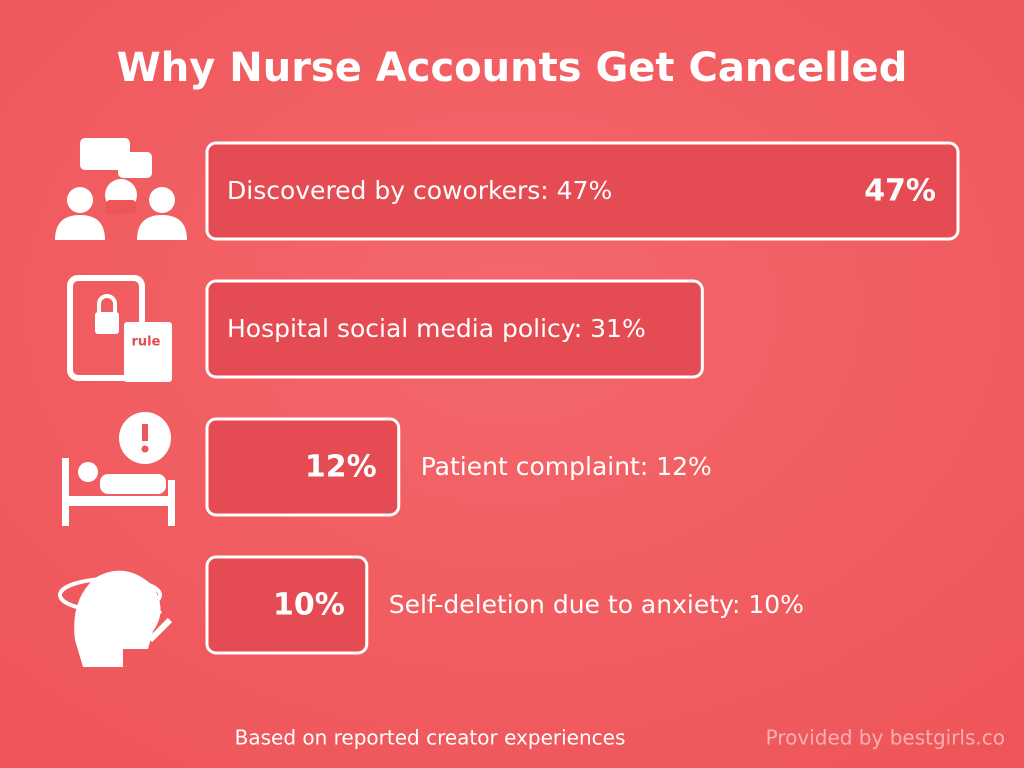 This screenshot has height=768, width=1024. What do you see at coordinates (512, 68) in the screenshot?
I see `chart-title: Why Nurse Accounts Get Cancelled` at bounding box center [512, 68].